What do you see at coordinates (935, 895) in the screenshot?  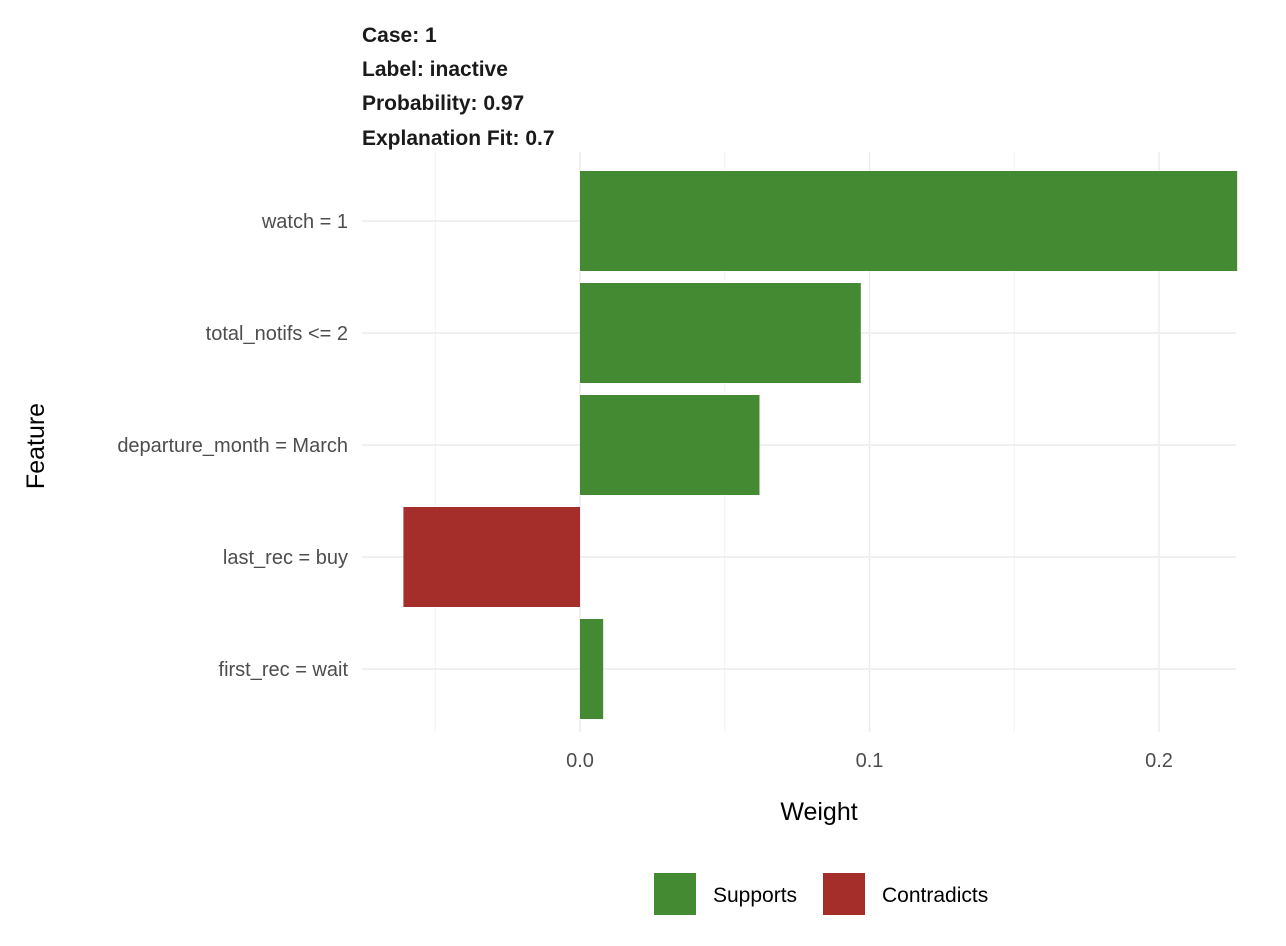 I see `legend-label-contradicts: Contradicts` at bounding box center [935, 895].